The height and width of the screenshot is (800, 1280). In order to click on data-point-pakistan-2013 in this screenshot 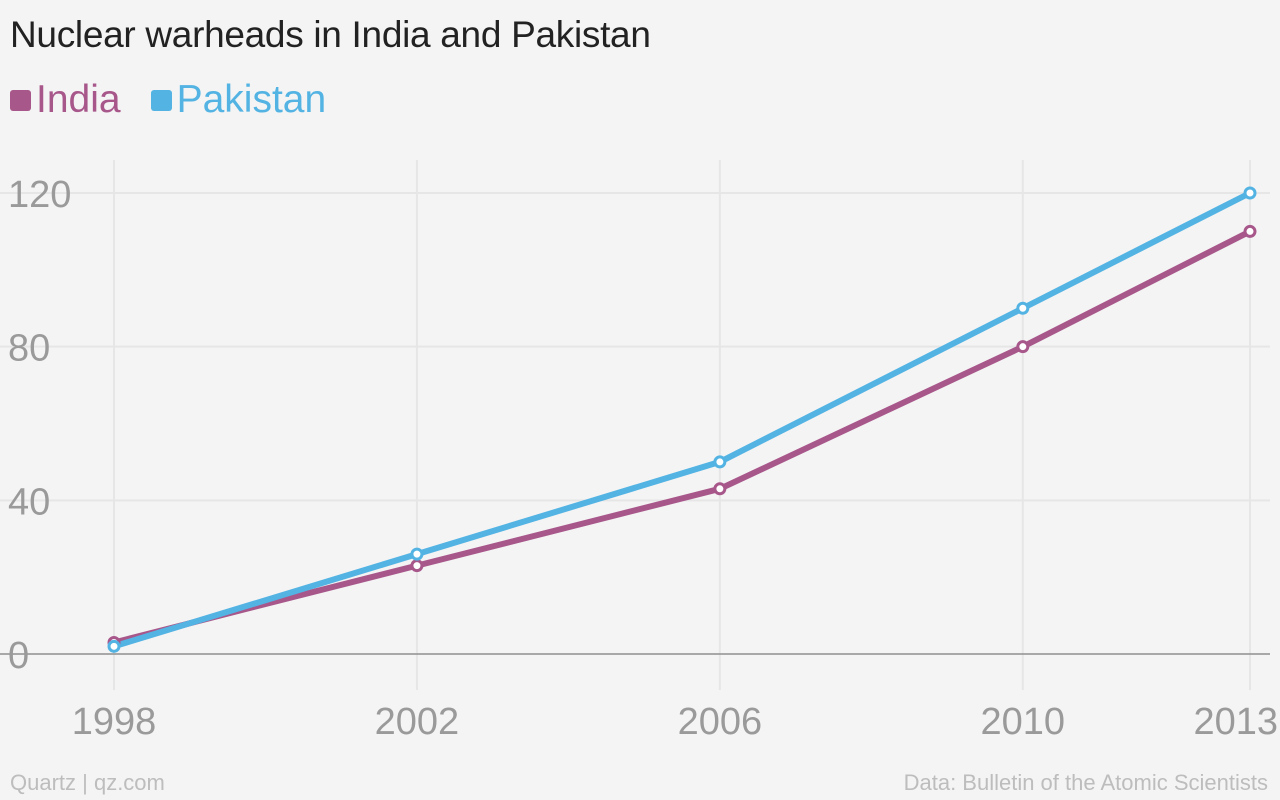, I will do `click(1250, 193)`.